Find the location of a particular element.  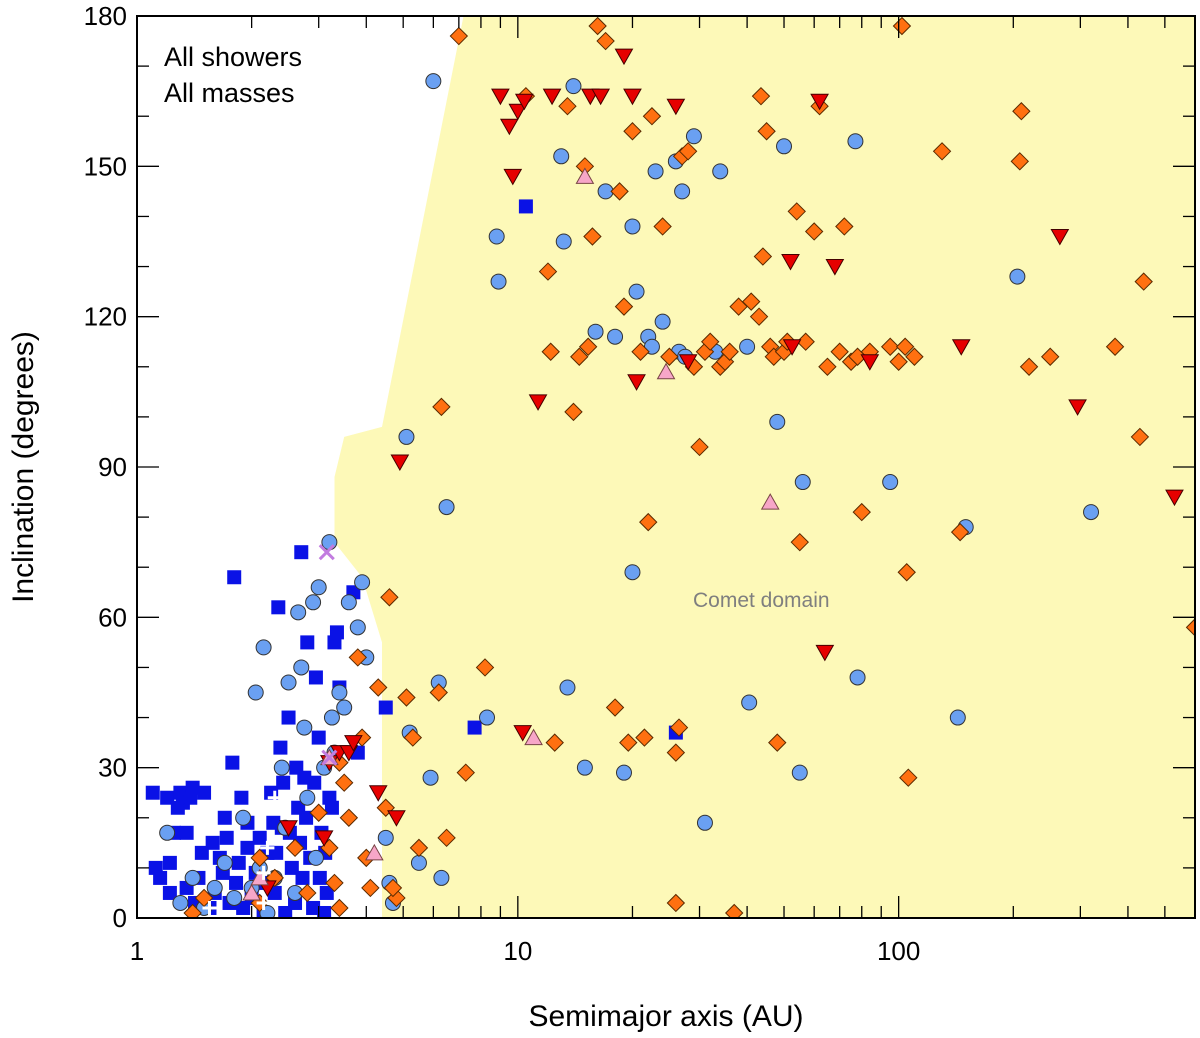

y-tick-label: 120 is located at coordinates (105, 317).